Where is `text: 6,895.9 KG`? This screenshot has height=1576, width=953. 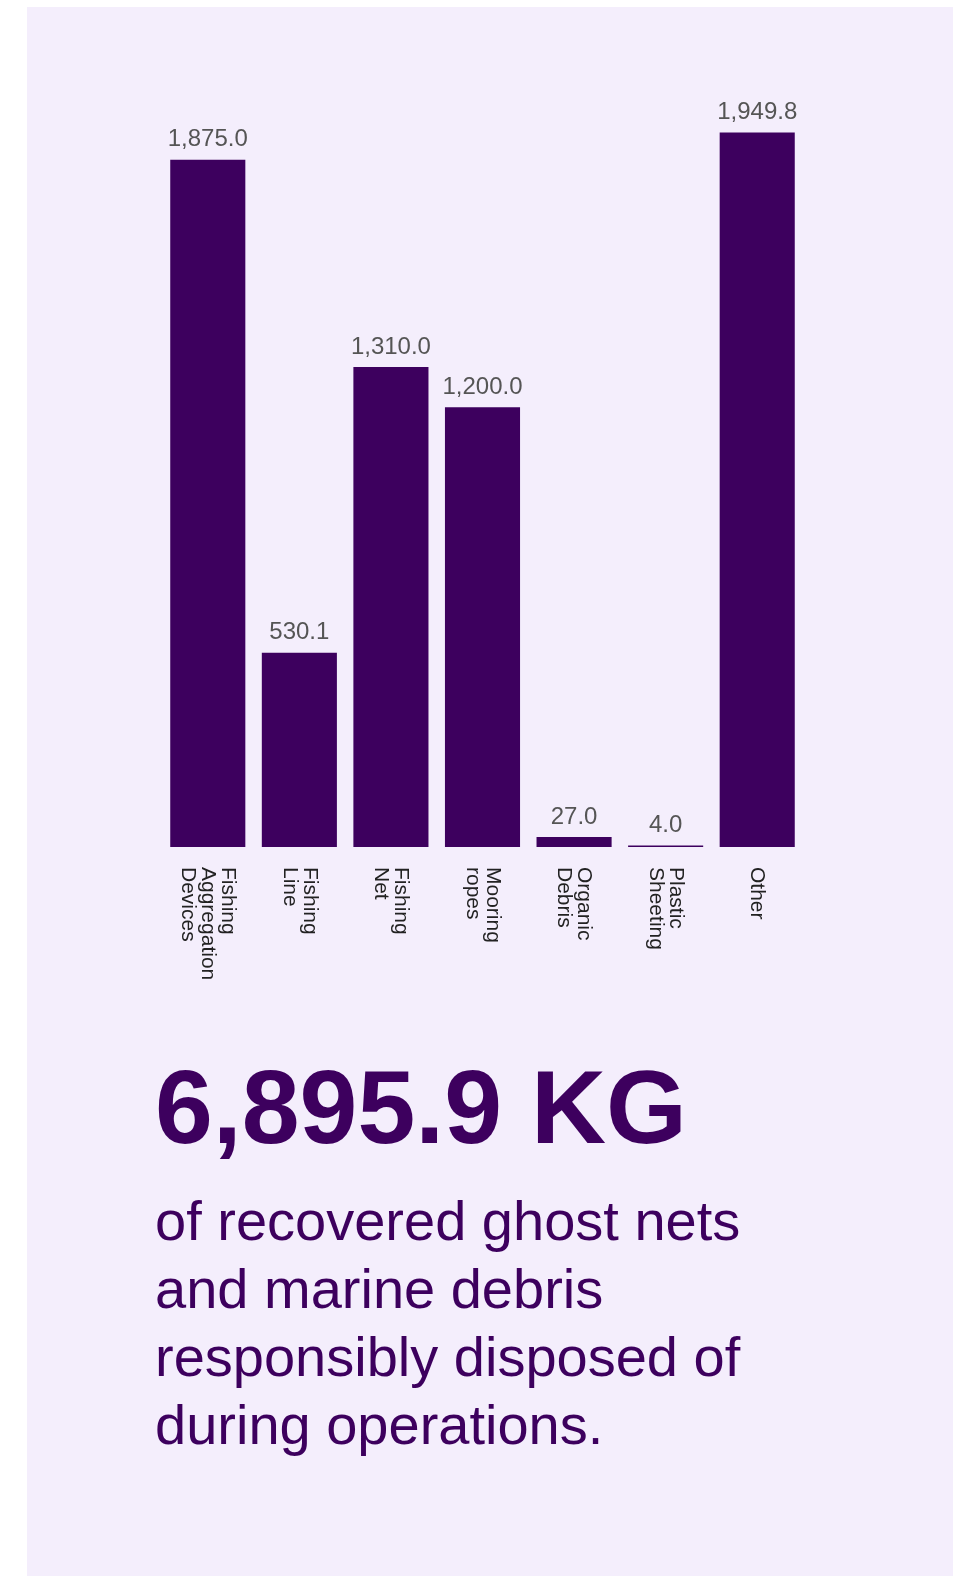 text: 6,895.9 KG is located at coordinates (421, 1107).